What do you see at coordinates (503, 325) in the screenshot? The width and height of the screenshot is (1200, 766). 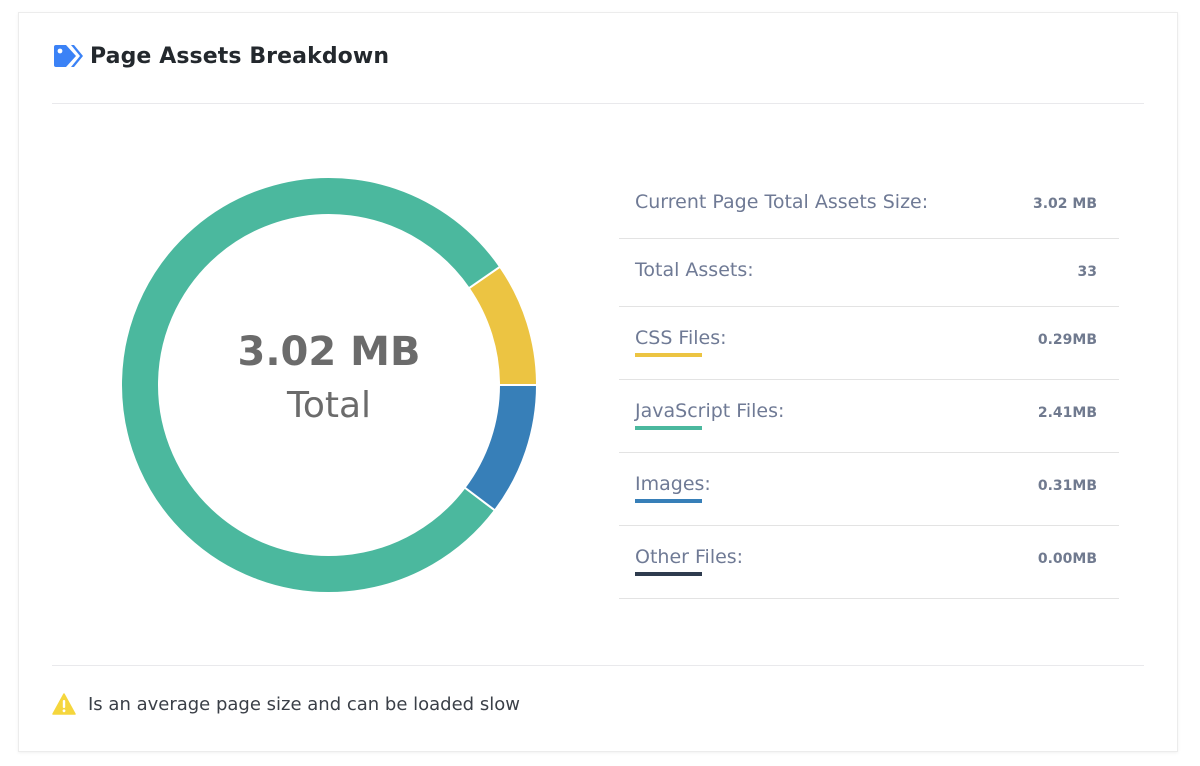 I see `donut-slice-css-files` at bounding box center [503, 325].